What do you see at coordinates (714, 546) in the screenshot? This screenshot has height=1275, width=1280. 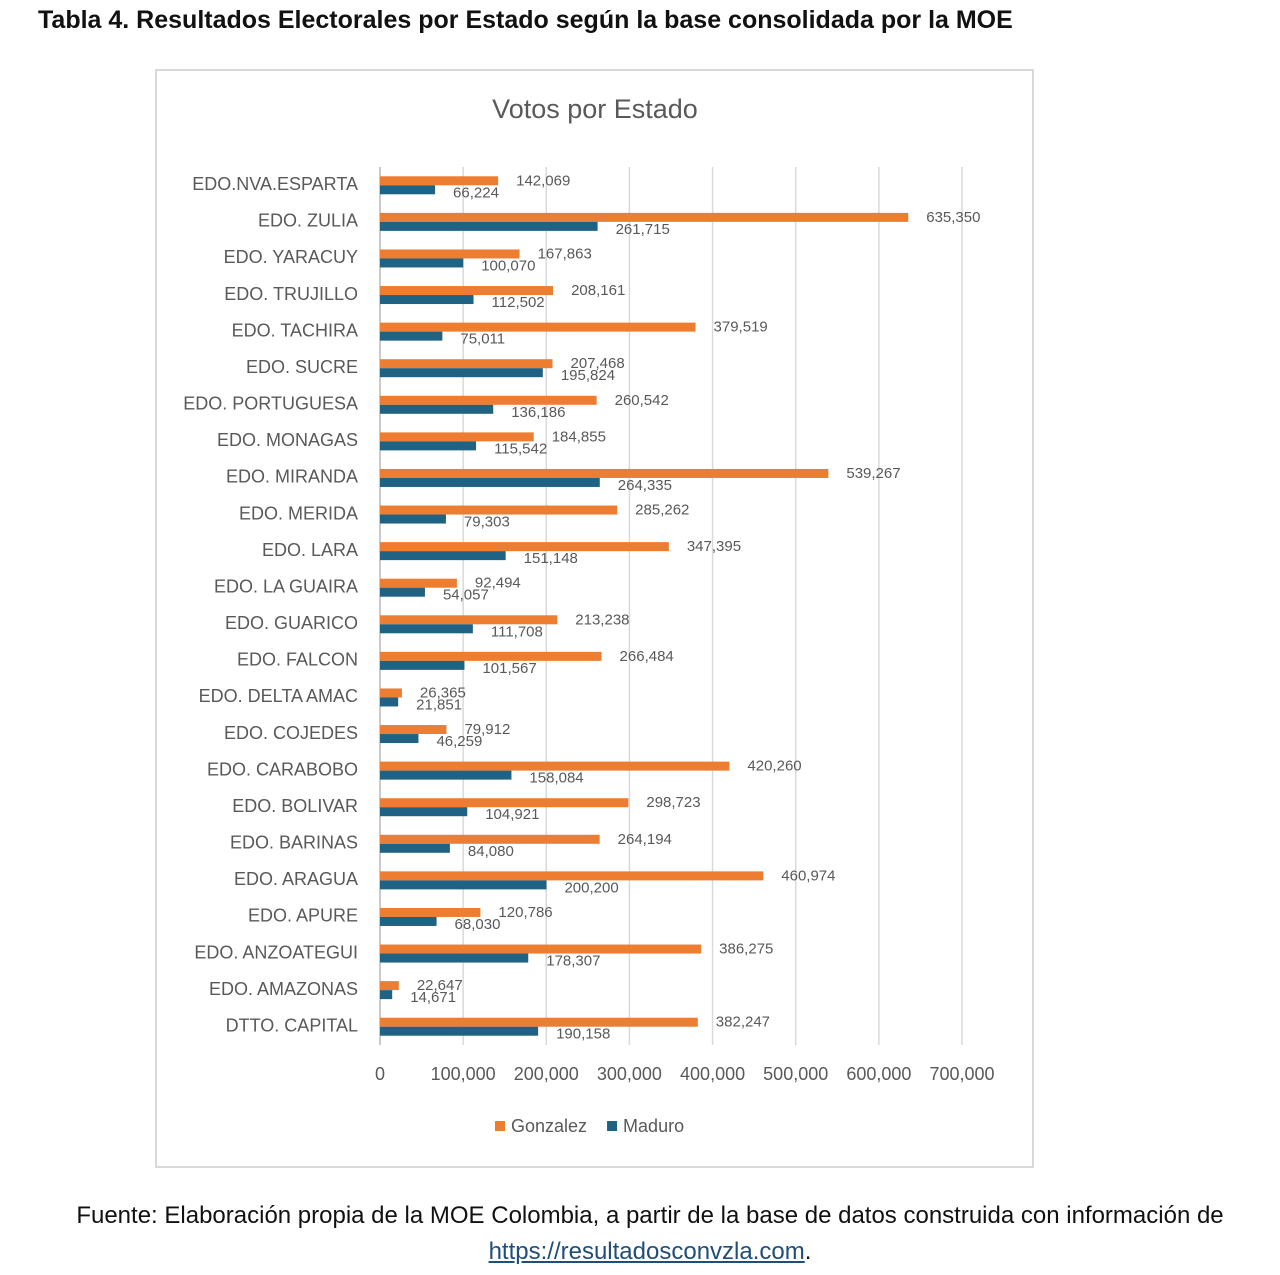 I see `value-label: 347,395` at bounding box center [714, 546].